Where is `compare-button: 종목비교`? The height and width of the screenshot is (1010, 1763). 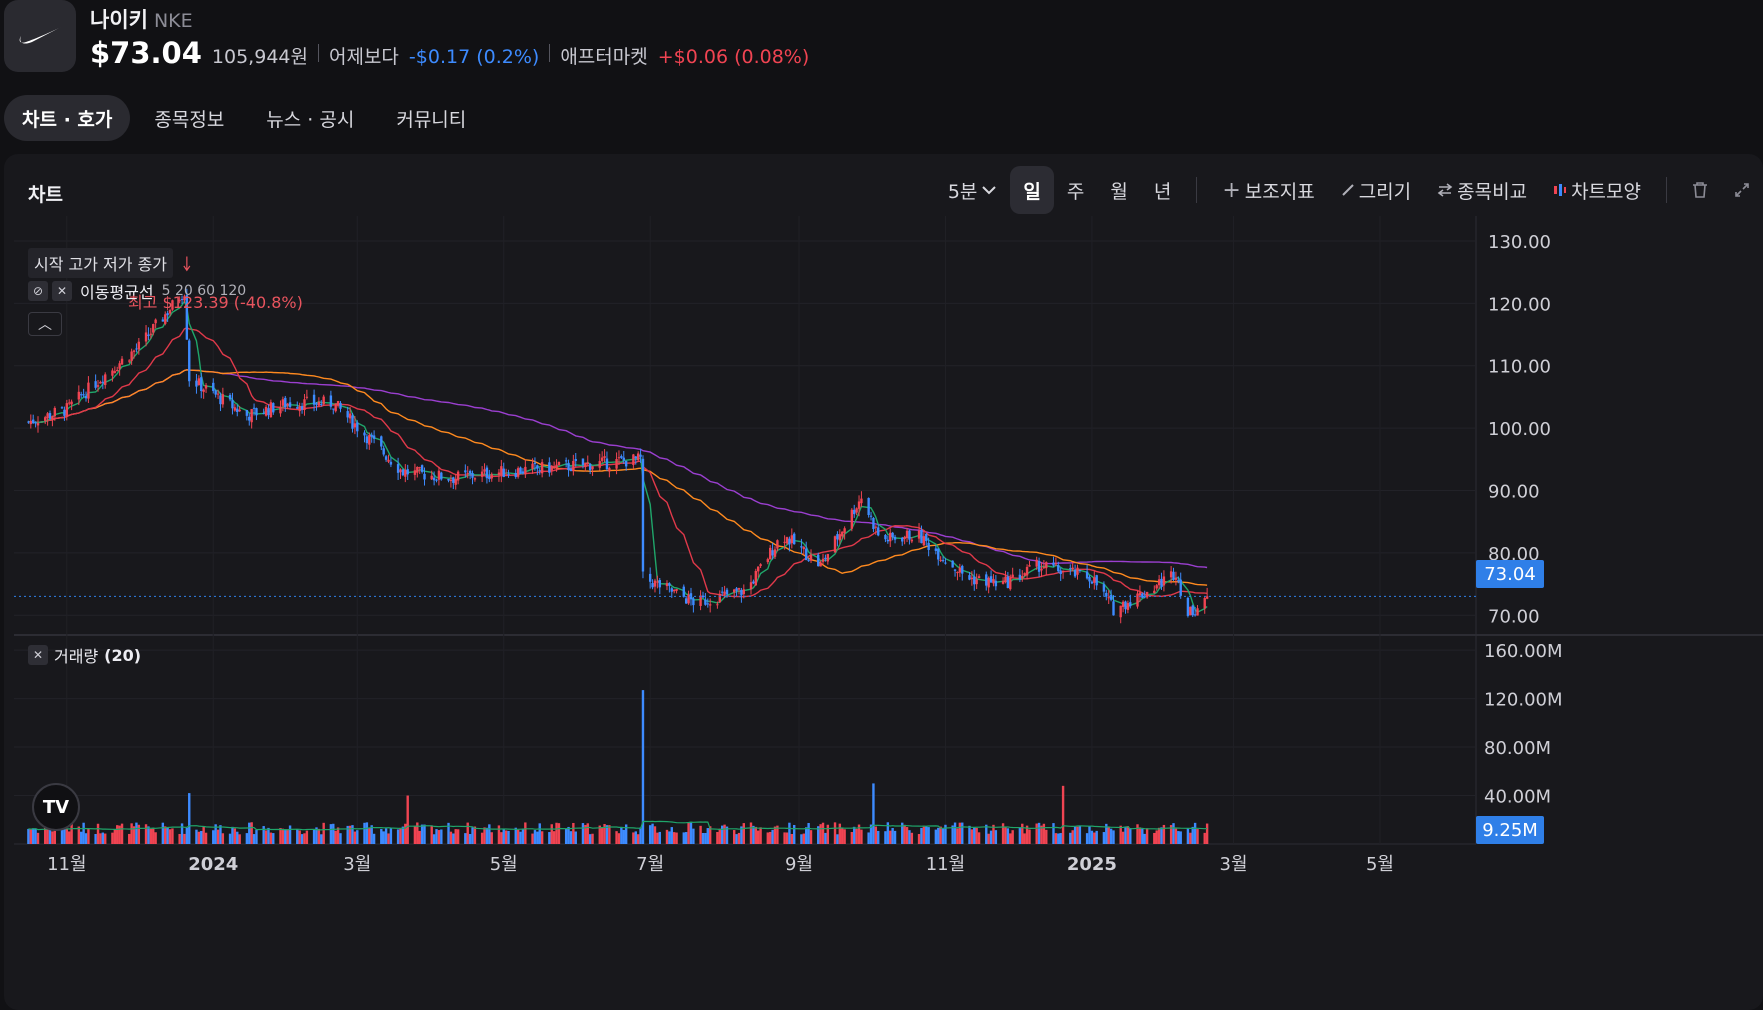 compare-button: 종목비교 is located at coordinates (1482, 190).